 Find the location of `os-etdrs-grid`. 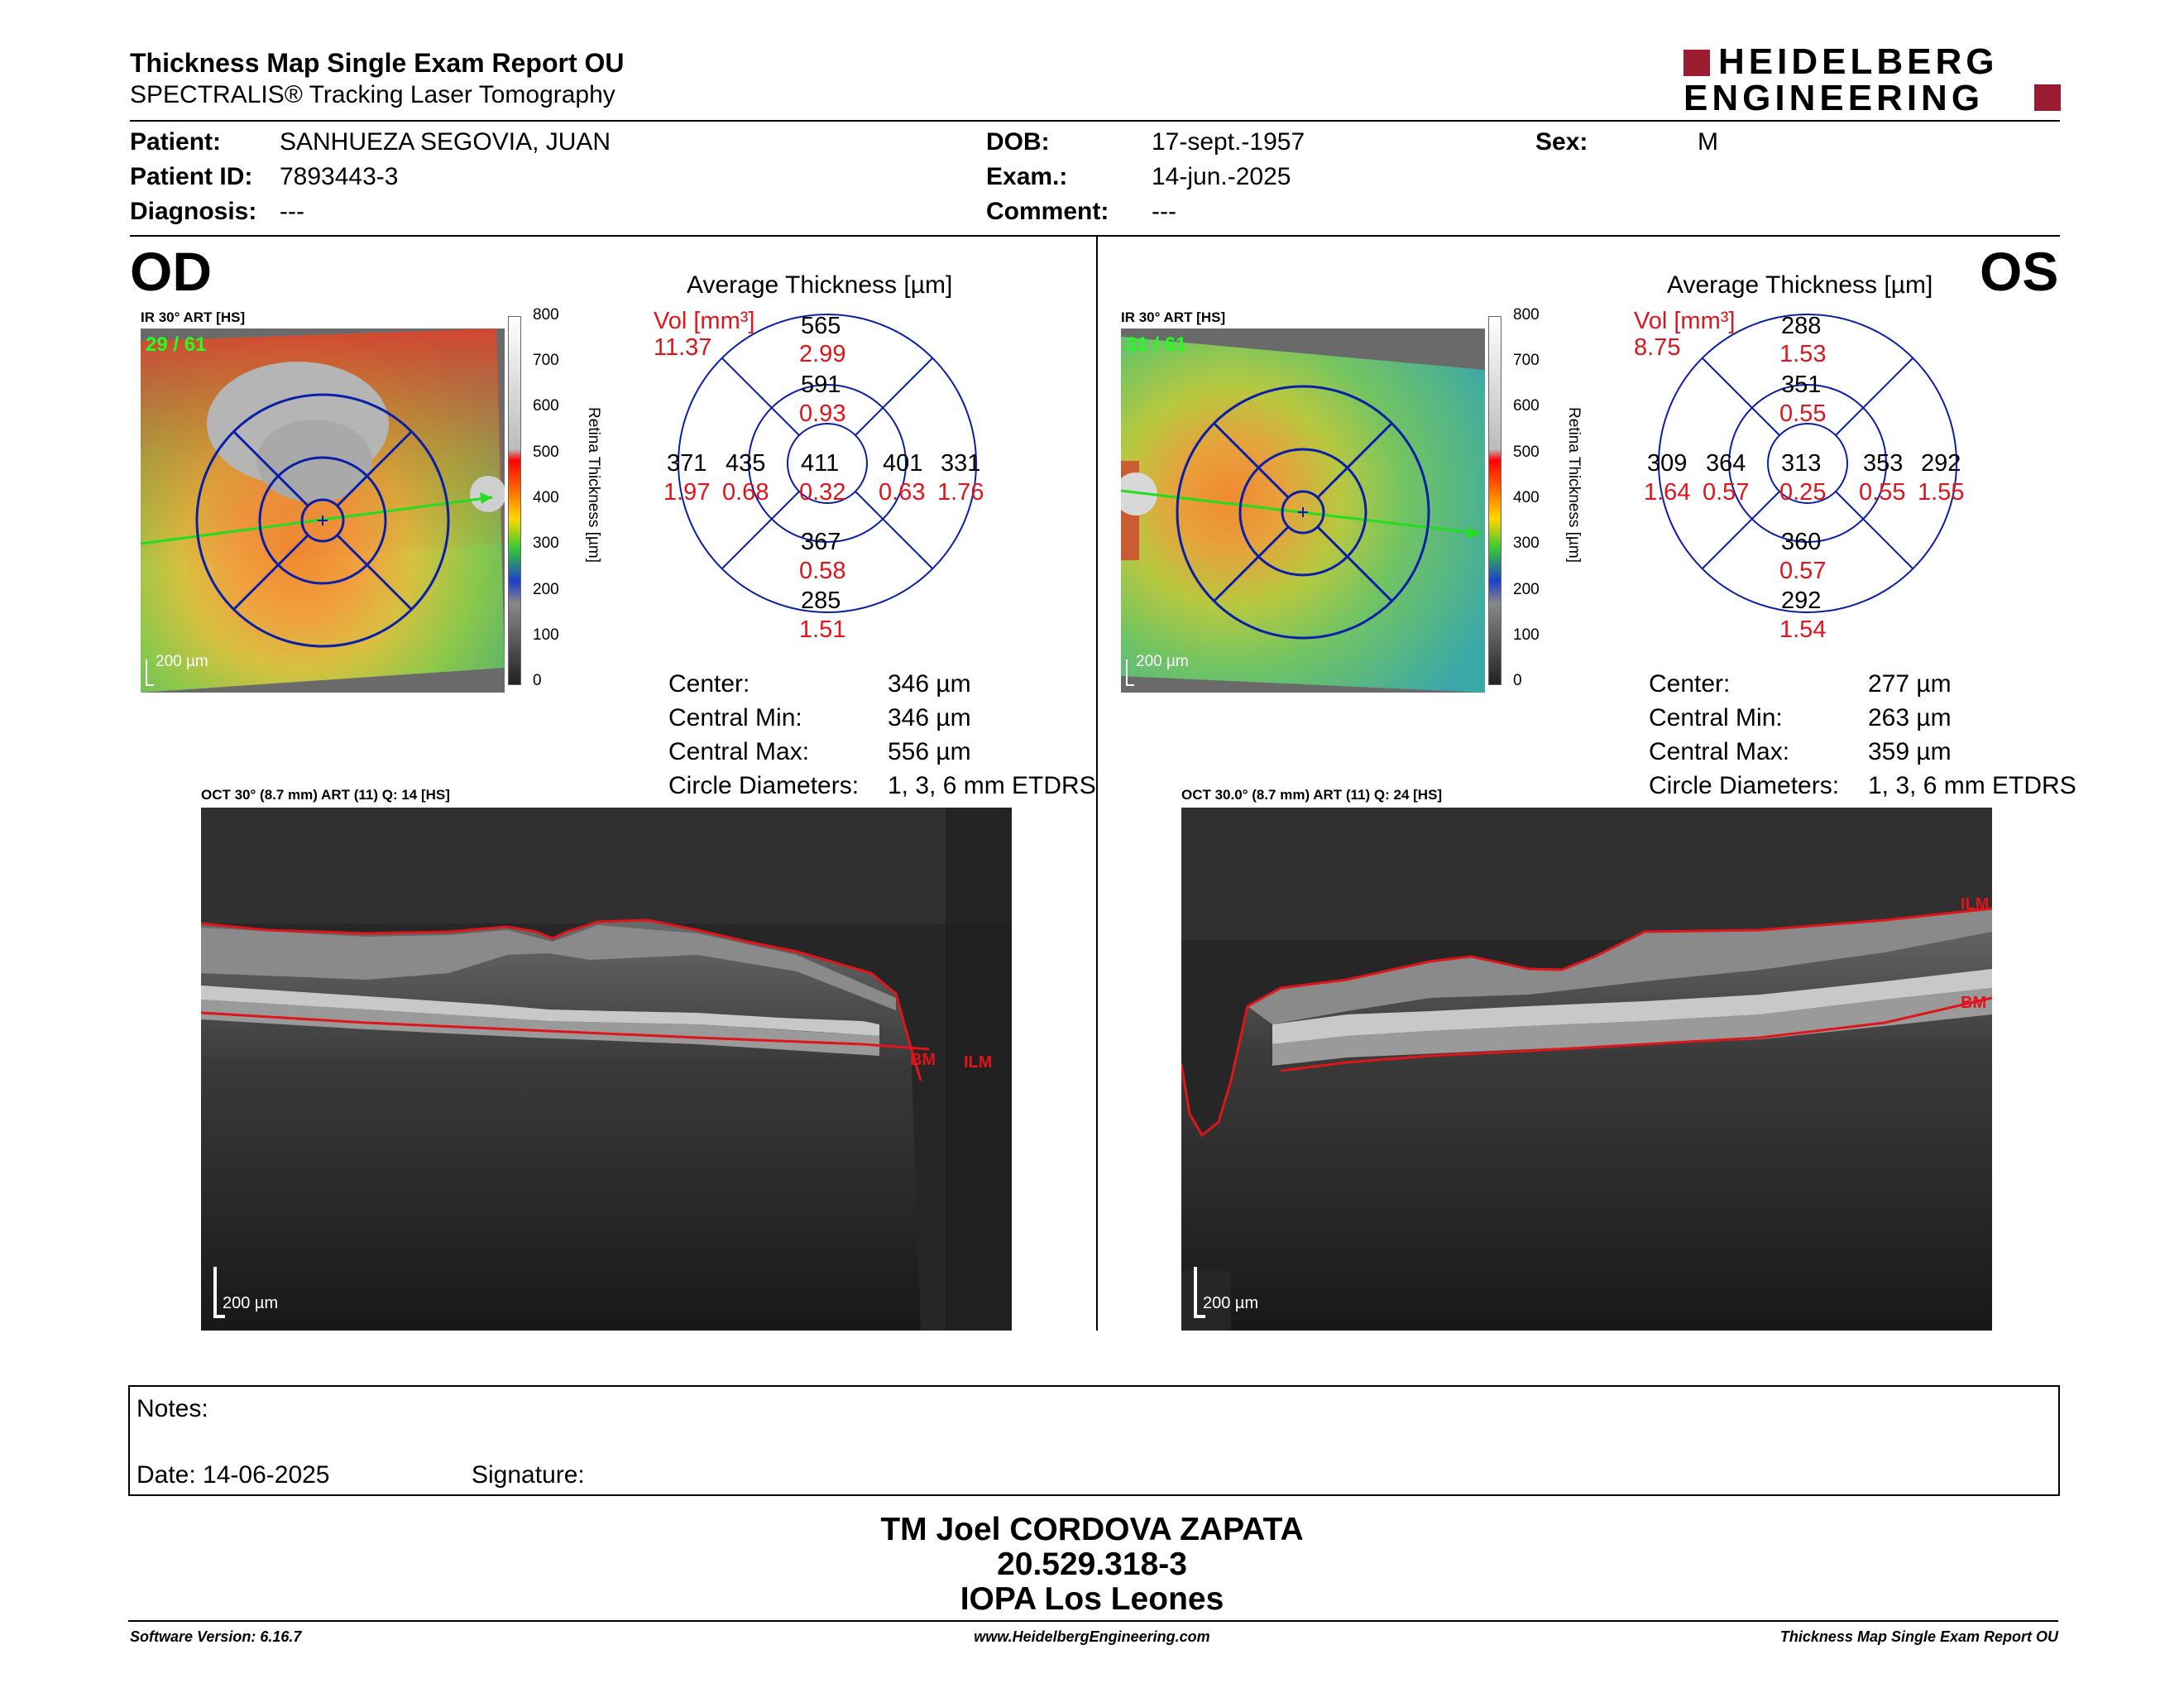

os-etdrs-grid is located at coordinates (1807, 480).